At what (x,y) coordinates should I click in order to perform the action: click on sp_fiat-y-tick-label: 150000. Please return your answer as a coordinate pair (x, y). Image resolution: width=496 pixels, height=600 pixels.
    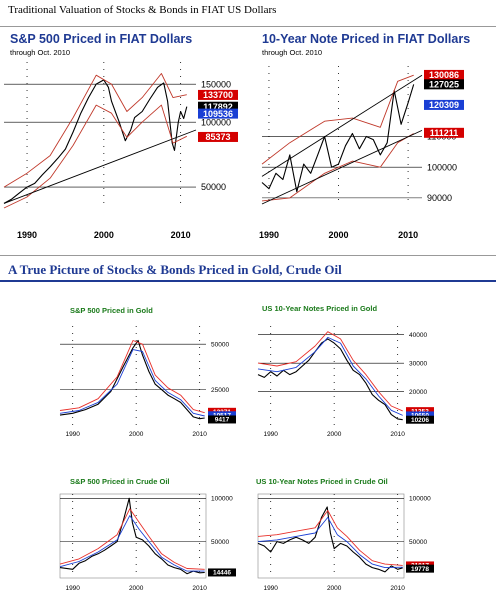
    Looking at the image, I should click on (216, 84).